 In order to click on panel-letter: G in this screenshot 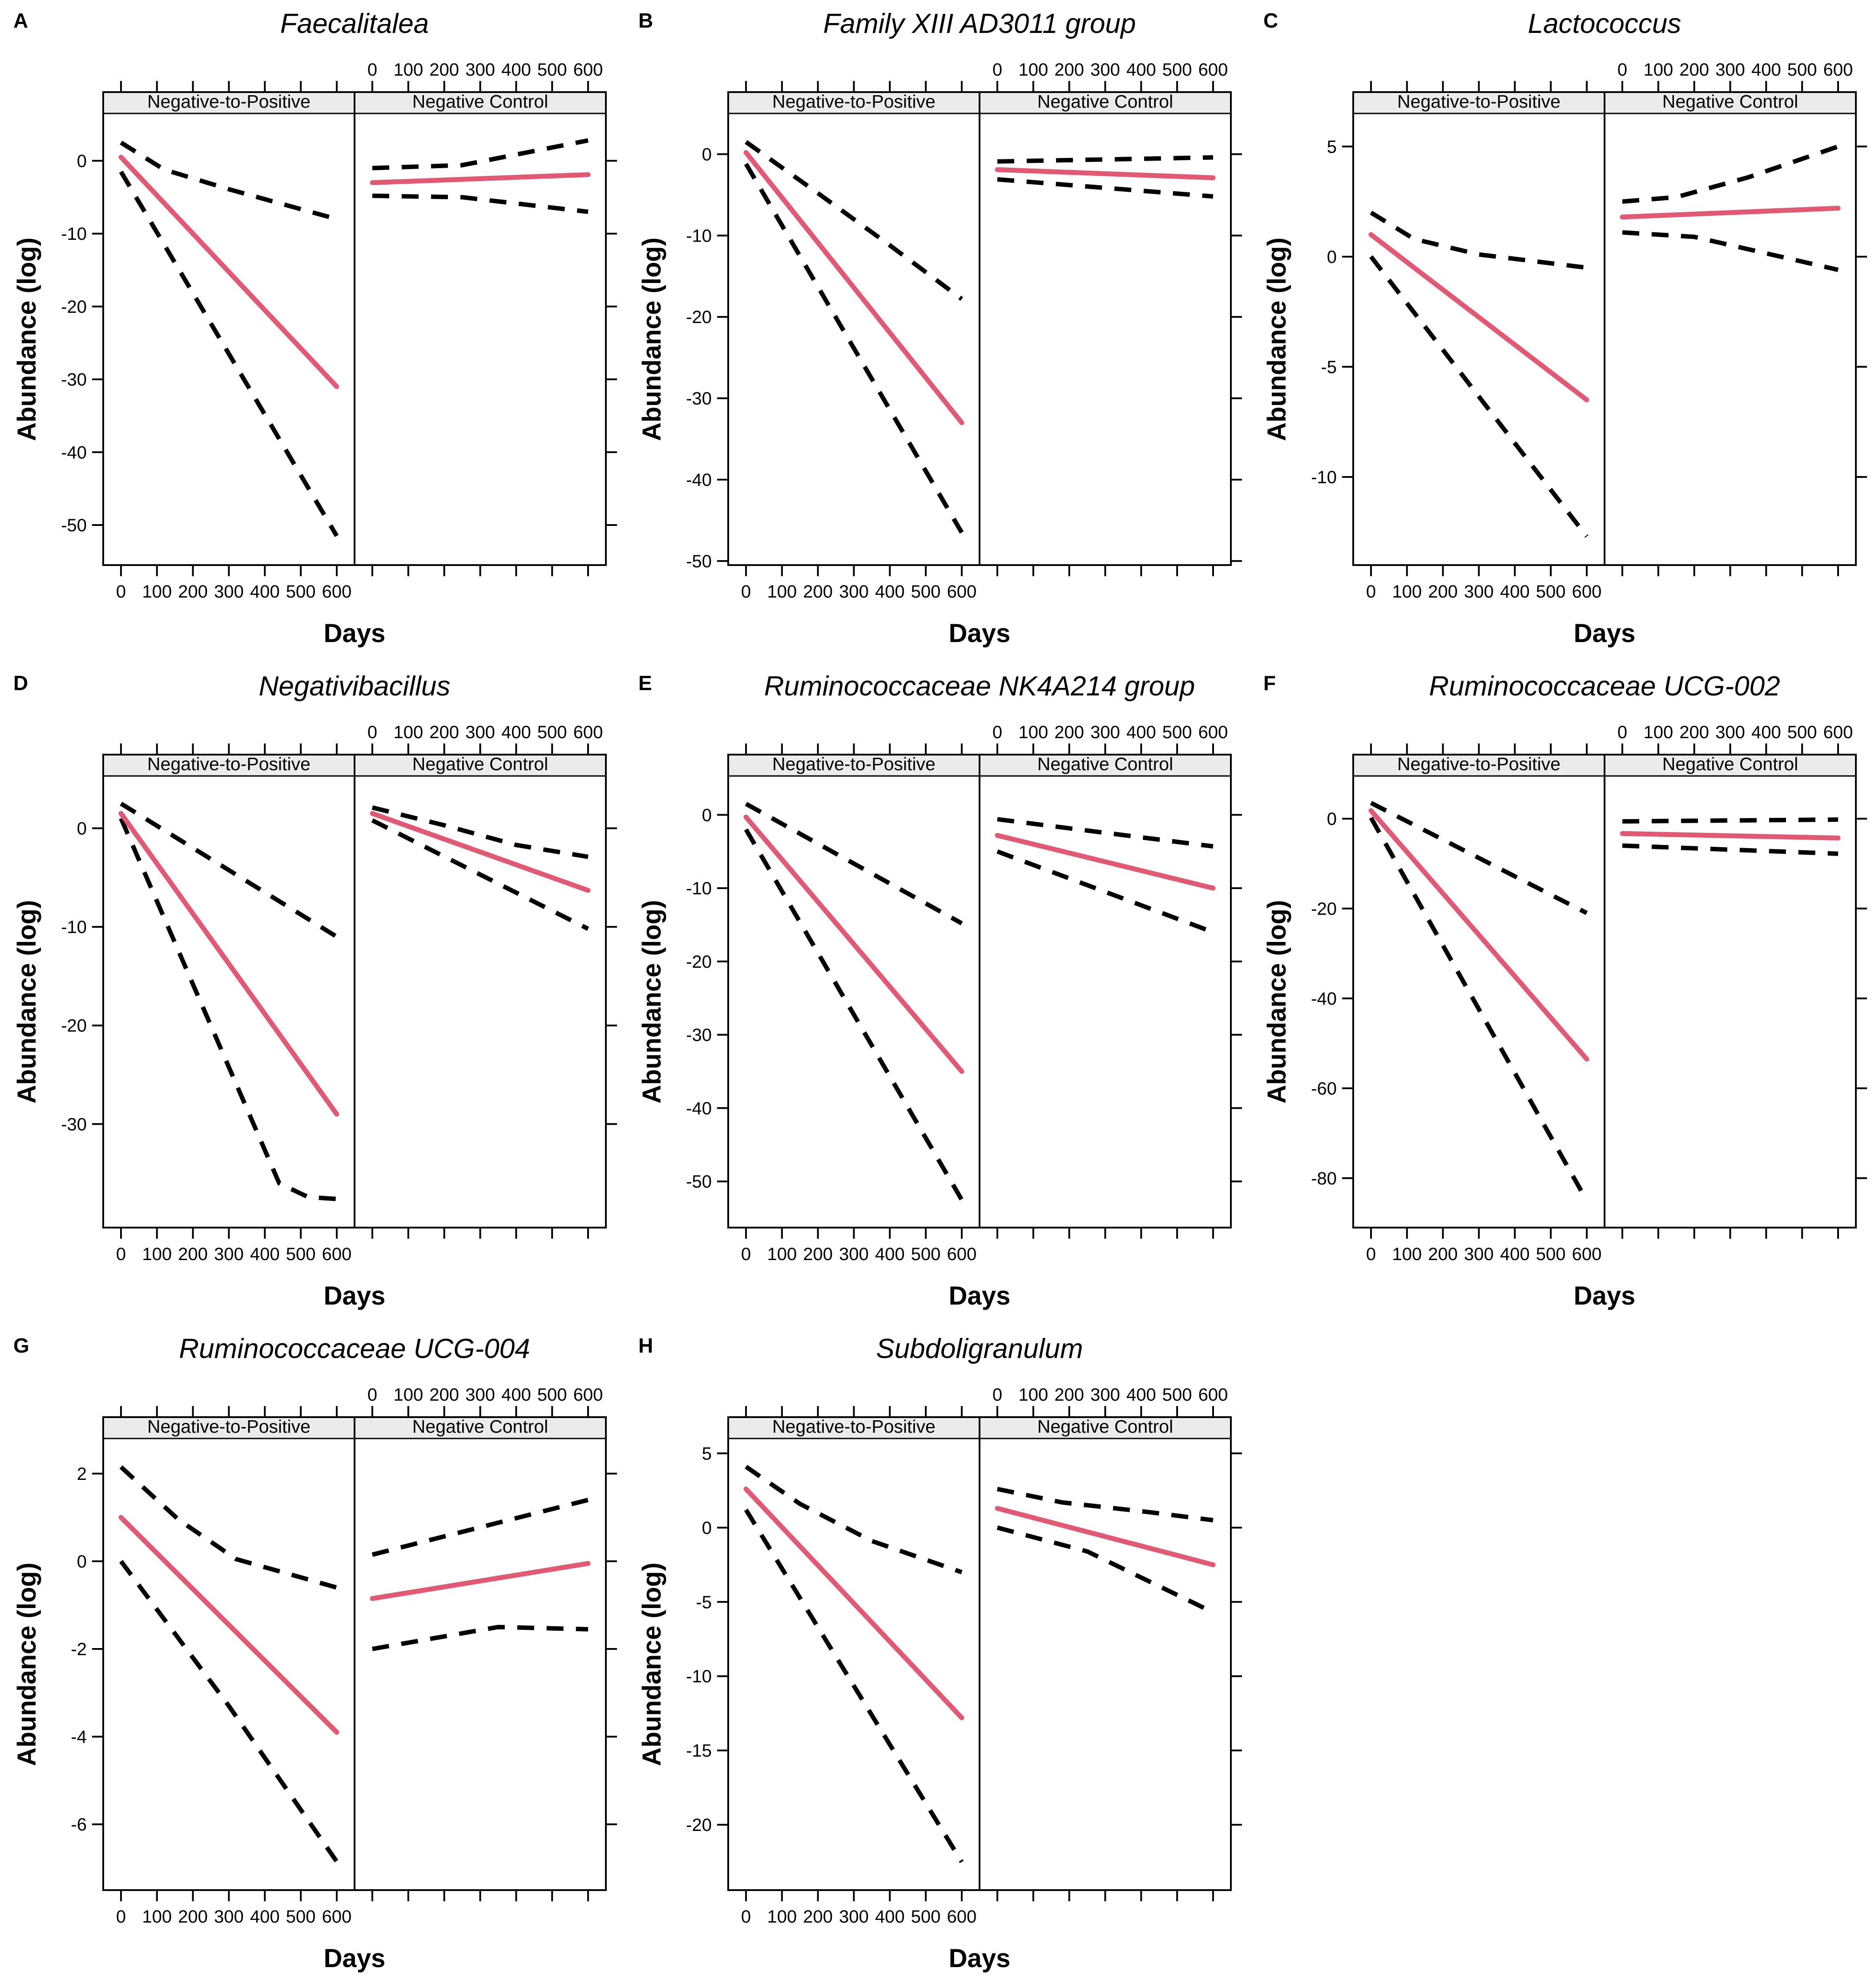, I will do `click(21, 1346)`.